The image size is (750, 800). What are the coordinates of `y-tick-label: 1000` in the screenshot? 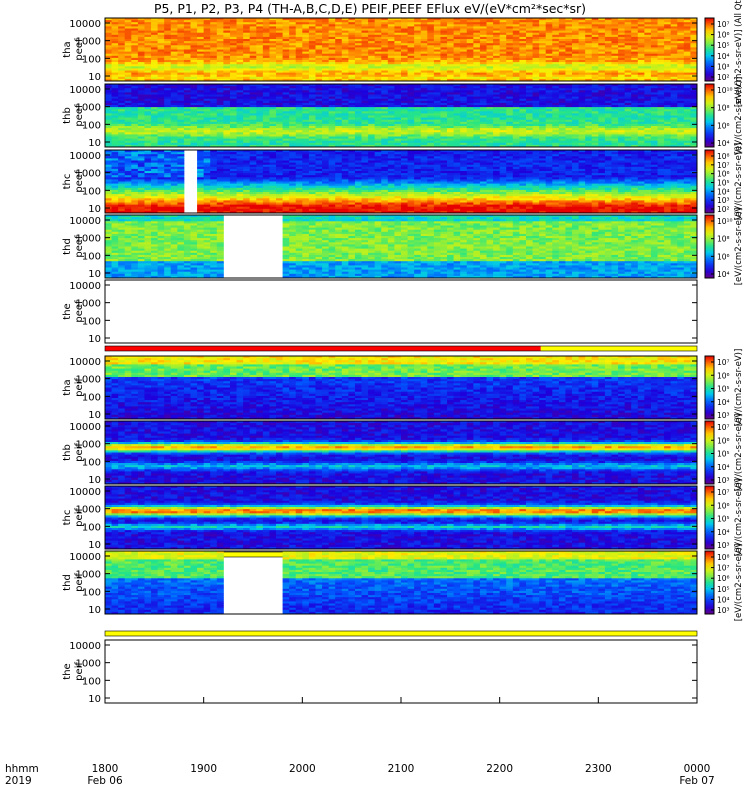 It's located at (88, 42).